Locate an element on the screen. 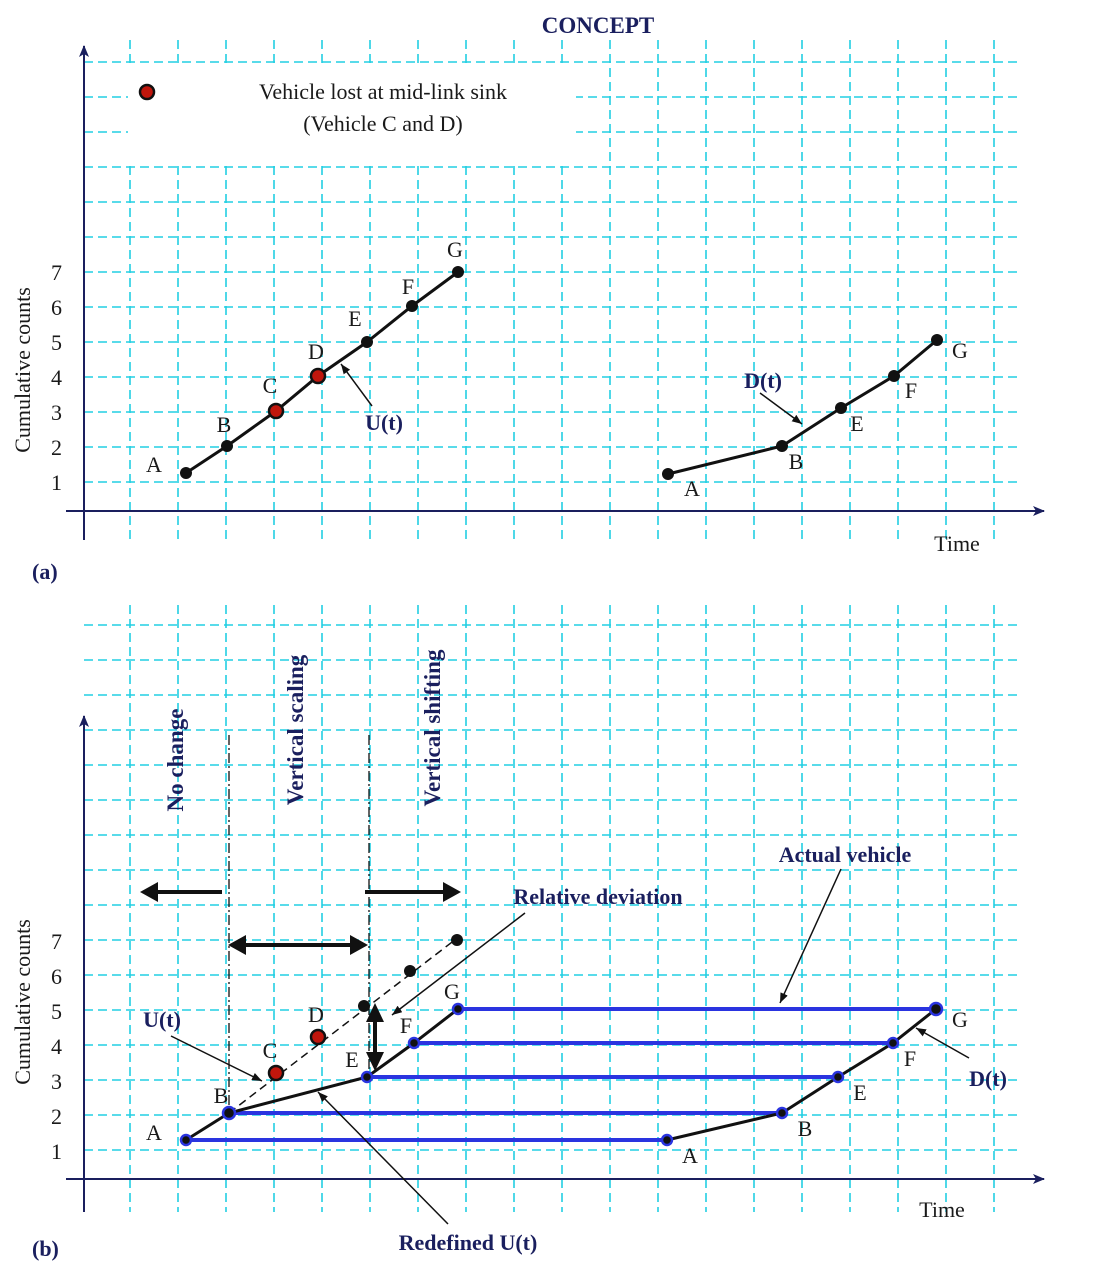 The height and width of the screenshot is (1262, 1100). annotation-downstream: D(t) is located at coordinates (988, 1078).